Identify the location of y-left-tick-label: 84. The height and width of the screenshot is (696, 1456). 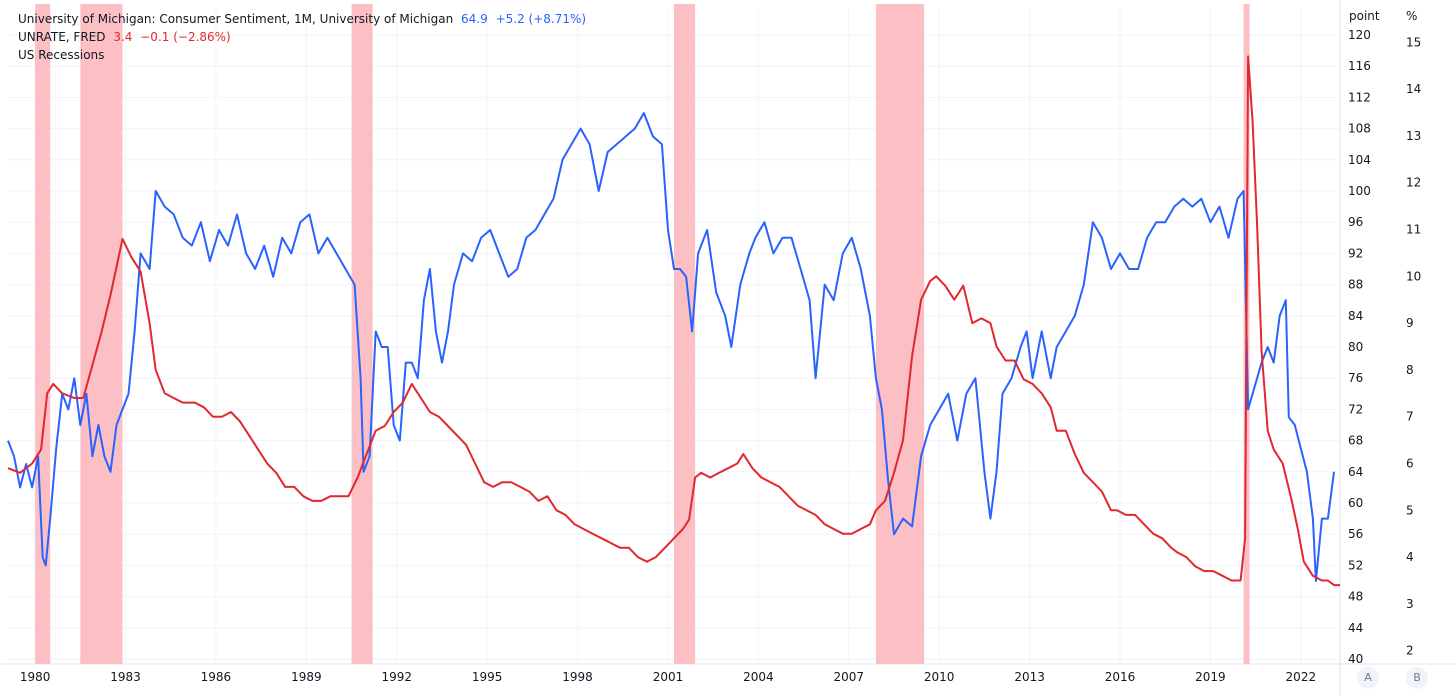
(1355, 316).